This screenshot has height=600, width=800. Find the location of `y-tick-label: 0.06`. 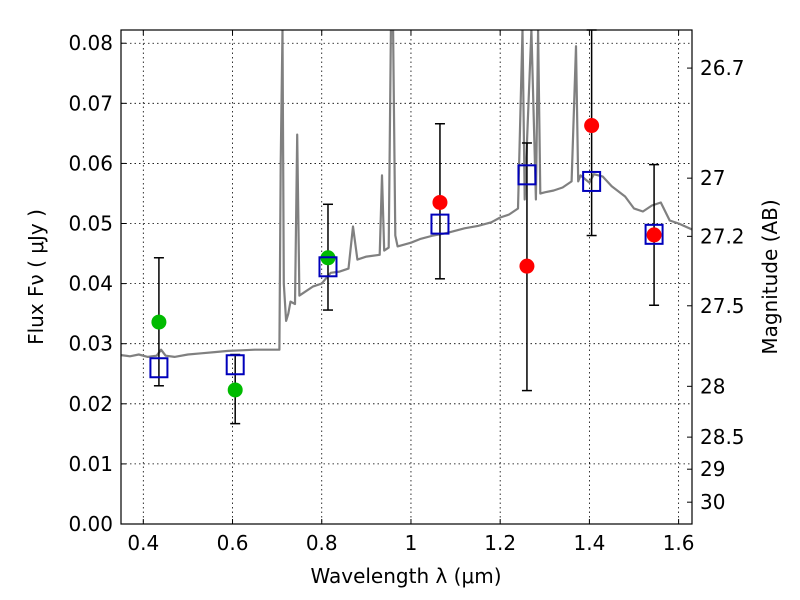

y-tick-label: 0.06 is located at coordinates (90, 163).